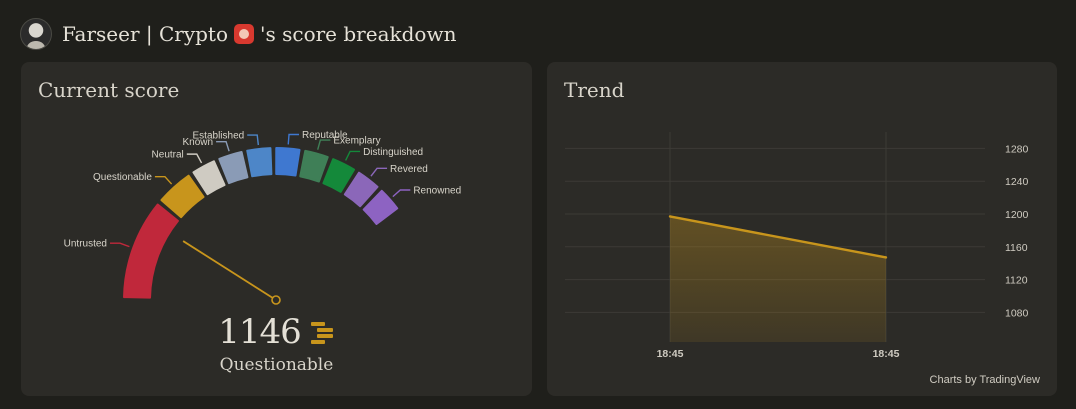  Describe the element at coordinates (380, 207) in the screenshot. I see `gauge-segment-renowned` at that location.